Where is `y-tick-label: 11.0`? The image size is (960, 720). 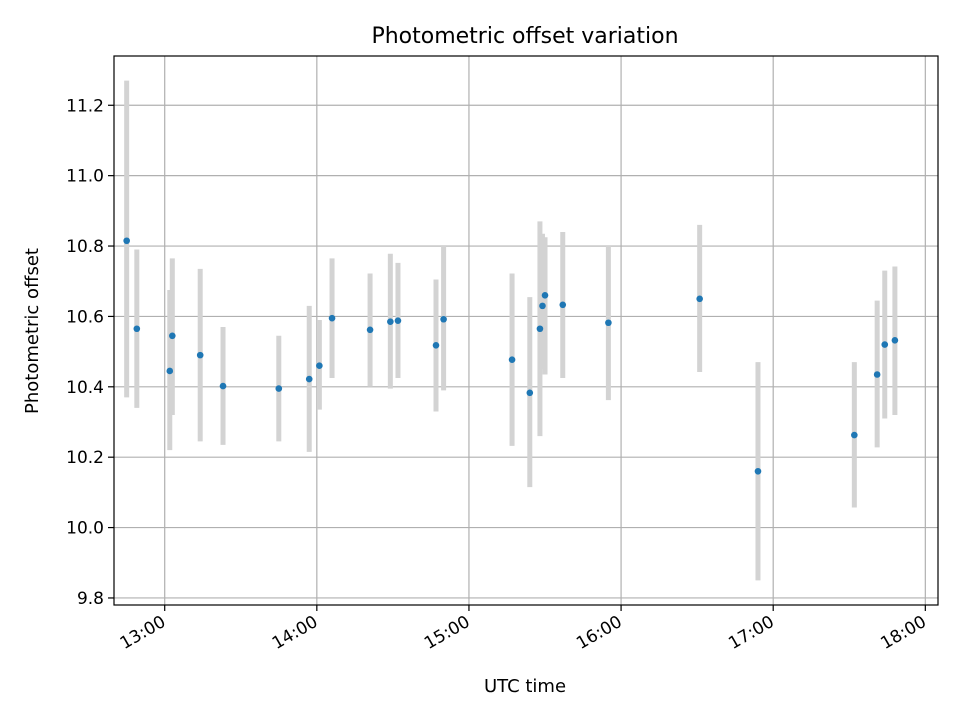
y-tick-label: 11.0 is located at coordinates (85, 177).